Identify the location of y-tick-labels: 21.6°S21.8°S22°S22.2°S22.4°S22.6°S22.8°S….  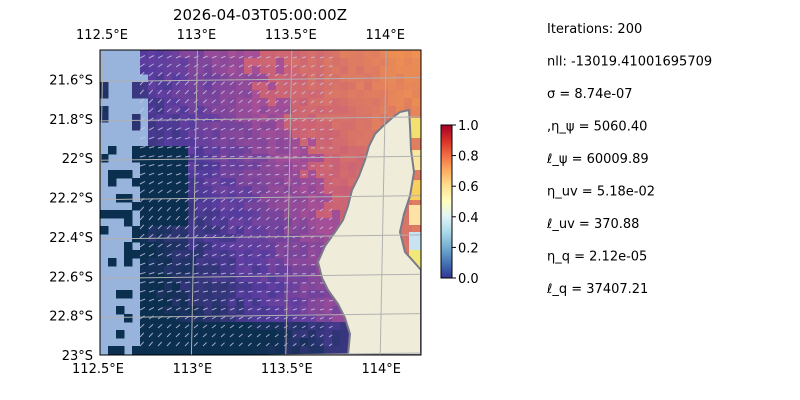
(71, 219).